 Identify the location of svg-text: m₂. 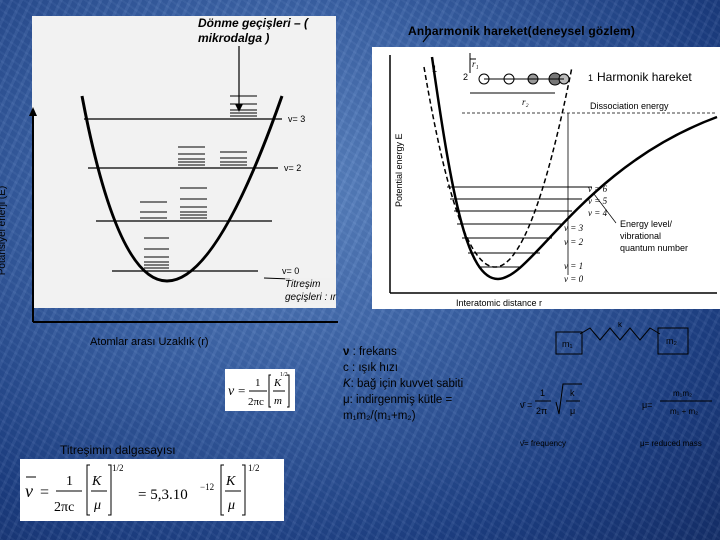
(671, 341).